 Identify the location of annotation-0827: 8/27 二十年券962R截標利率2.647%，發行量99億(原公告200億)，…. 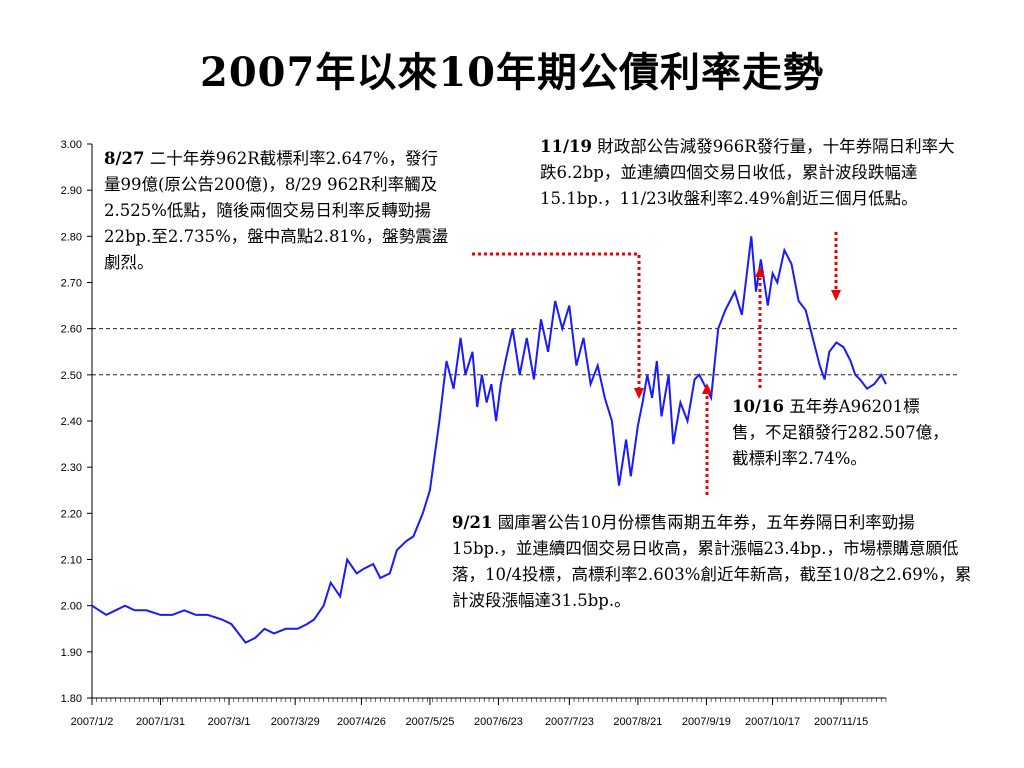
(279, 211).